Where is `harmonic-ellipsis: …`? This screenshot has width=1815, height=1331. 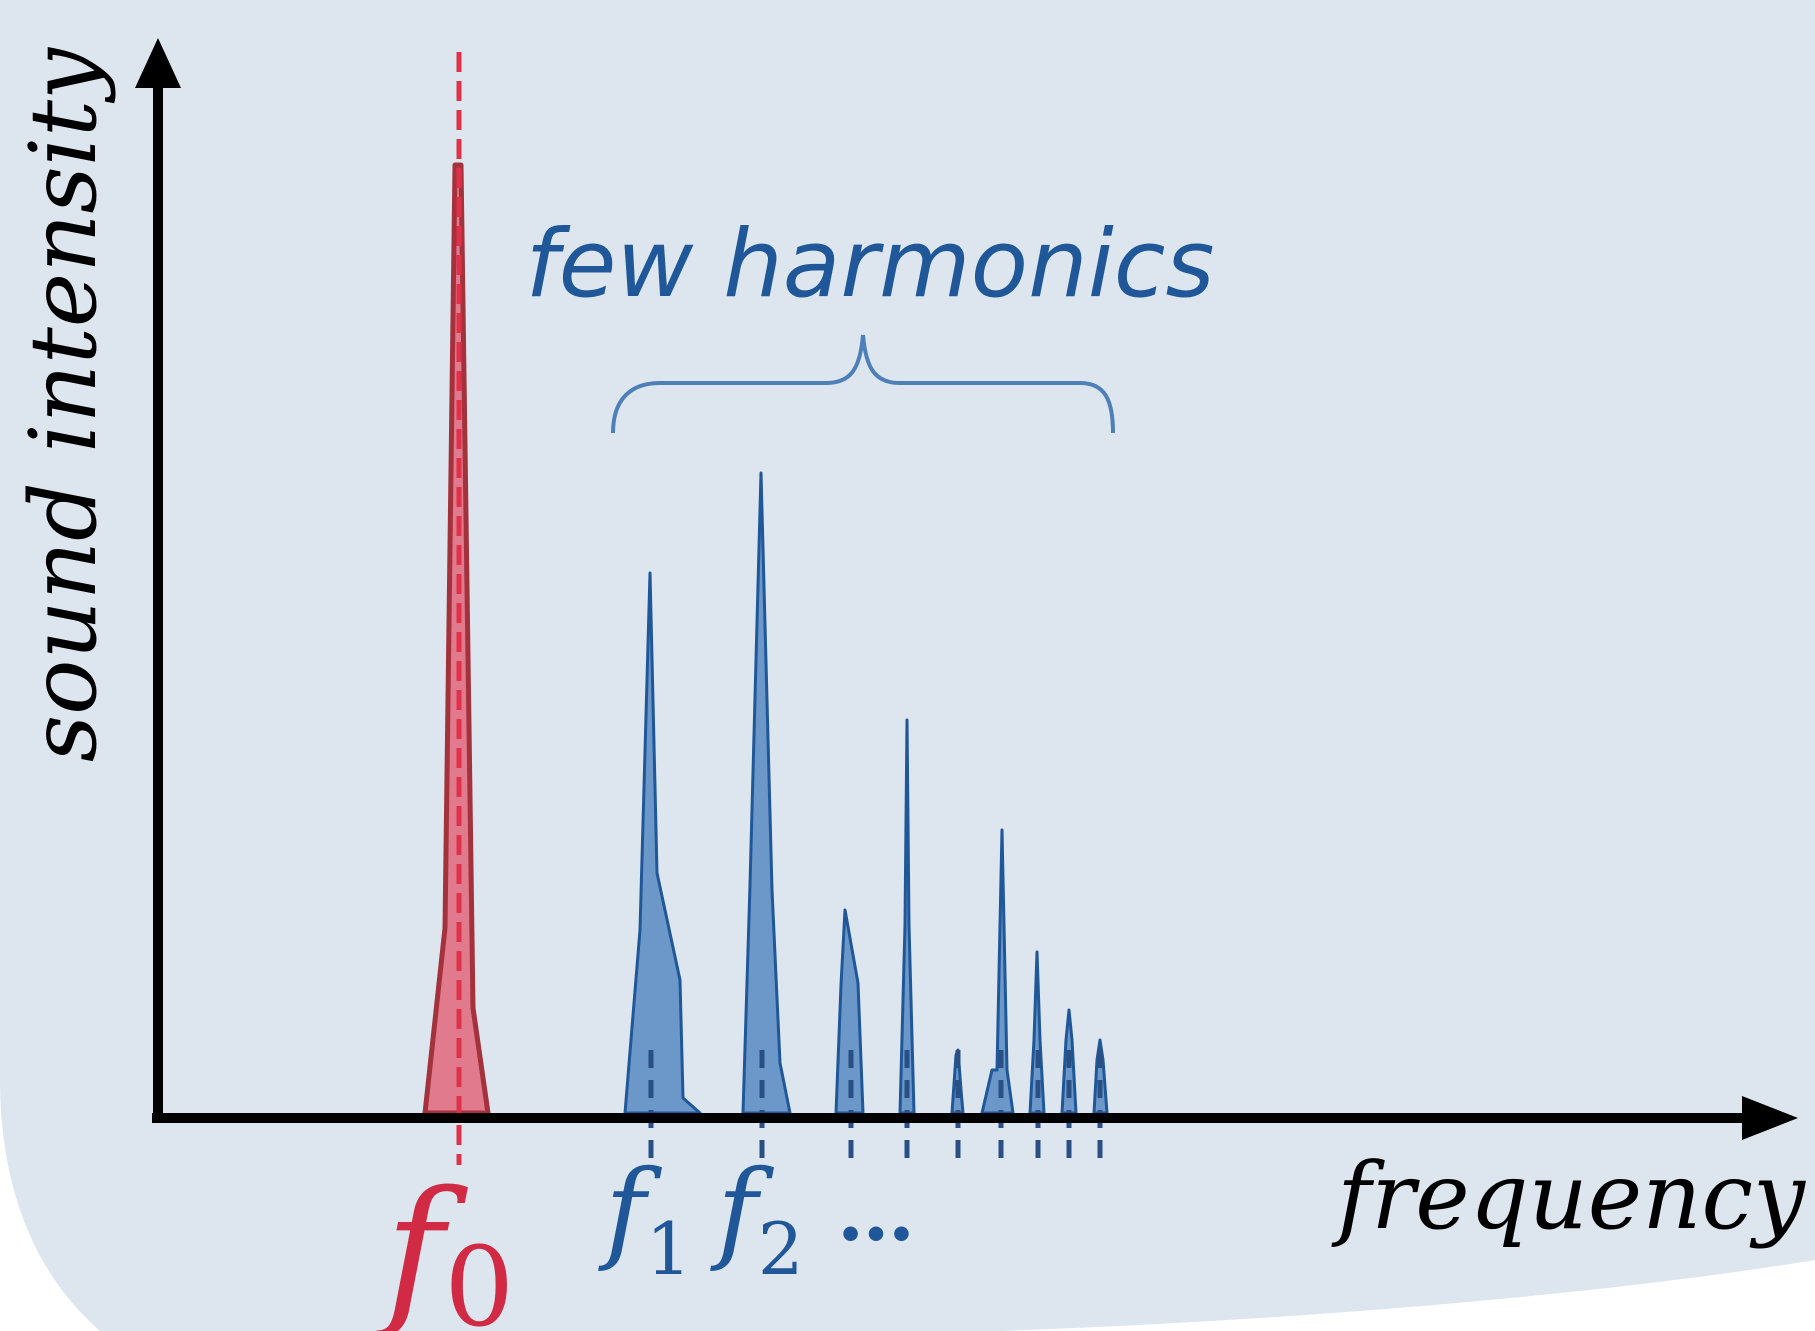 harmonic-ellipsis: … is located at coordinates (876, 1213).